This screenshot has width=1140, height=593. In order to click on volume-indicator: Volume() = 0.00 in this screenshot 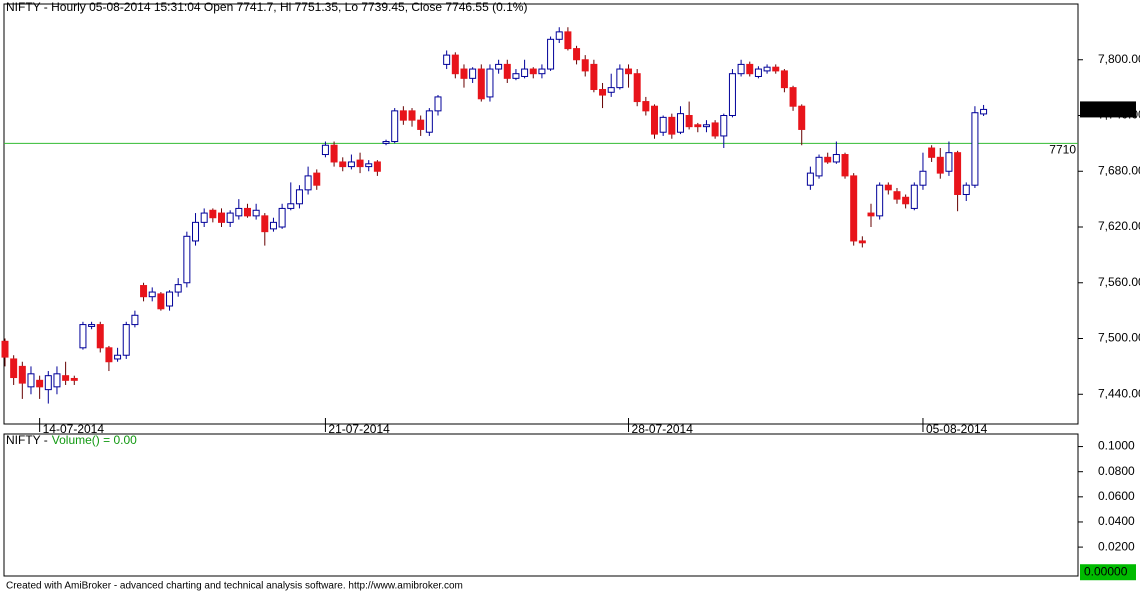, I will do `click(94, 440)`.